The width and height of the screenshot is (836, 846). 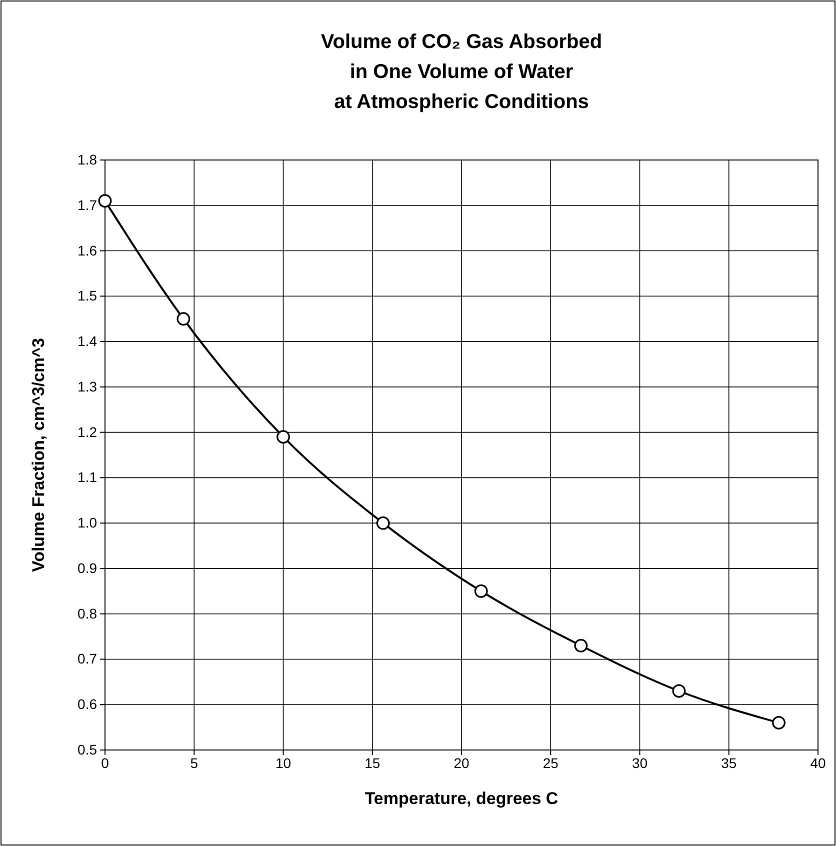 I want to click on y-tick-label: 1.2, so click(x=88, y=432).